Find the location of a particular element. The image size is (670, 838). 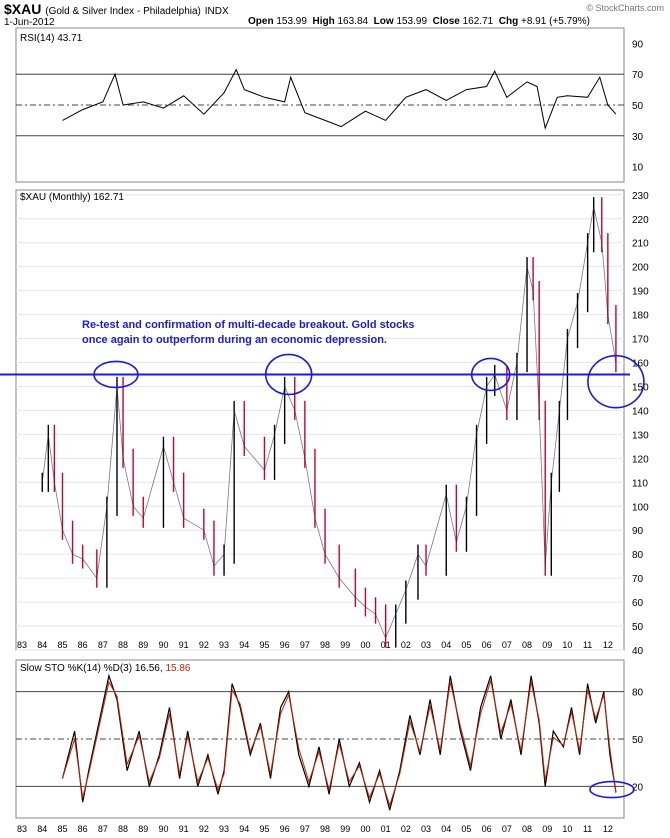

symbol-text: $XAU is located at coordinates (23, 9).